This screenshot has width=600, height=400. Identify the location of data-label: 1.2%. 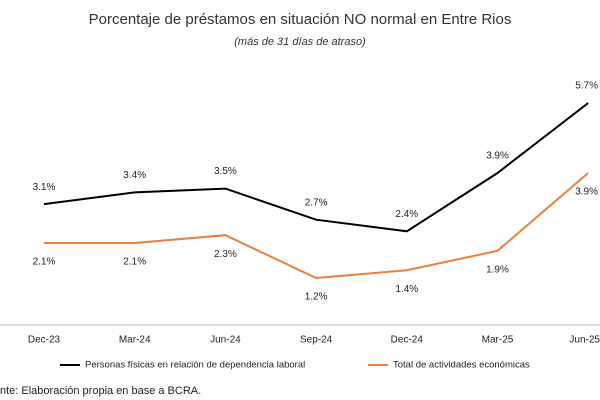
(316, 297).